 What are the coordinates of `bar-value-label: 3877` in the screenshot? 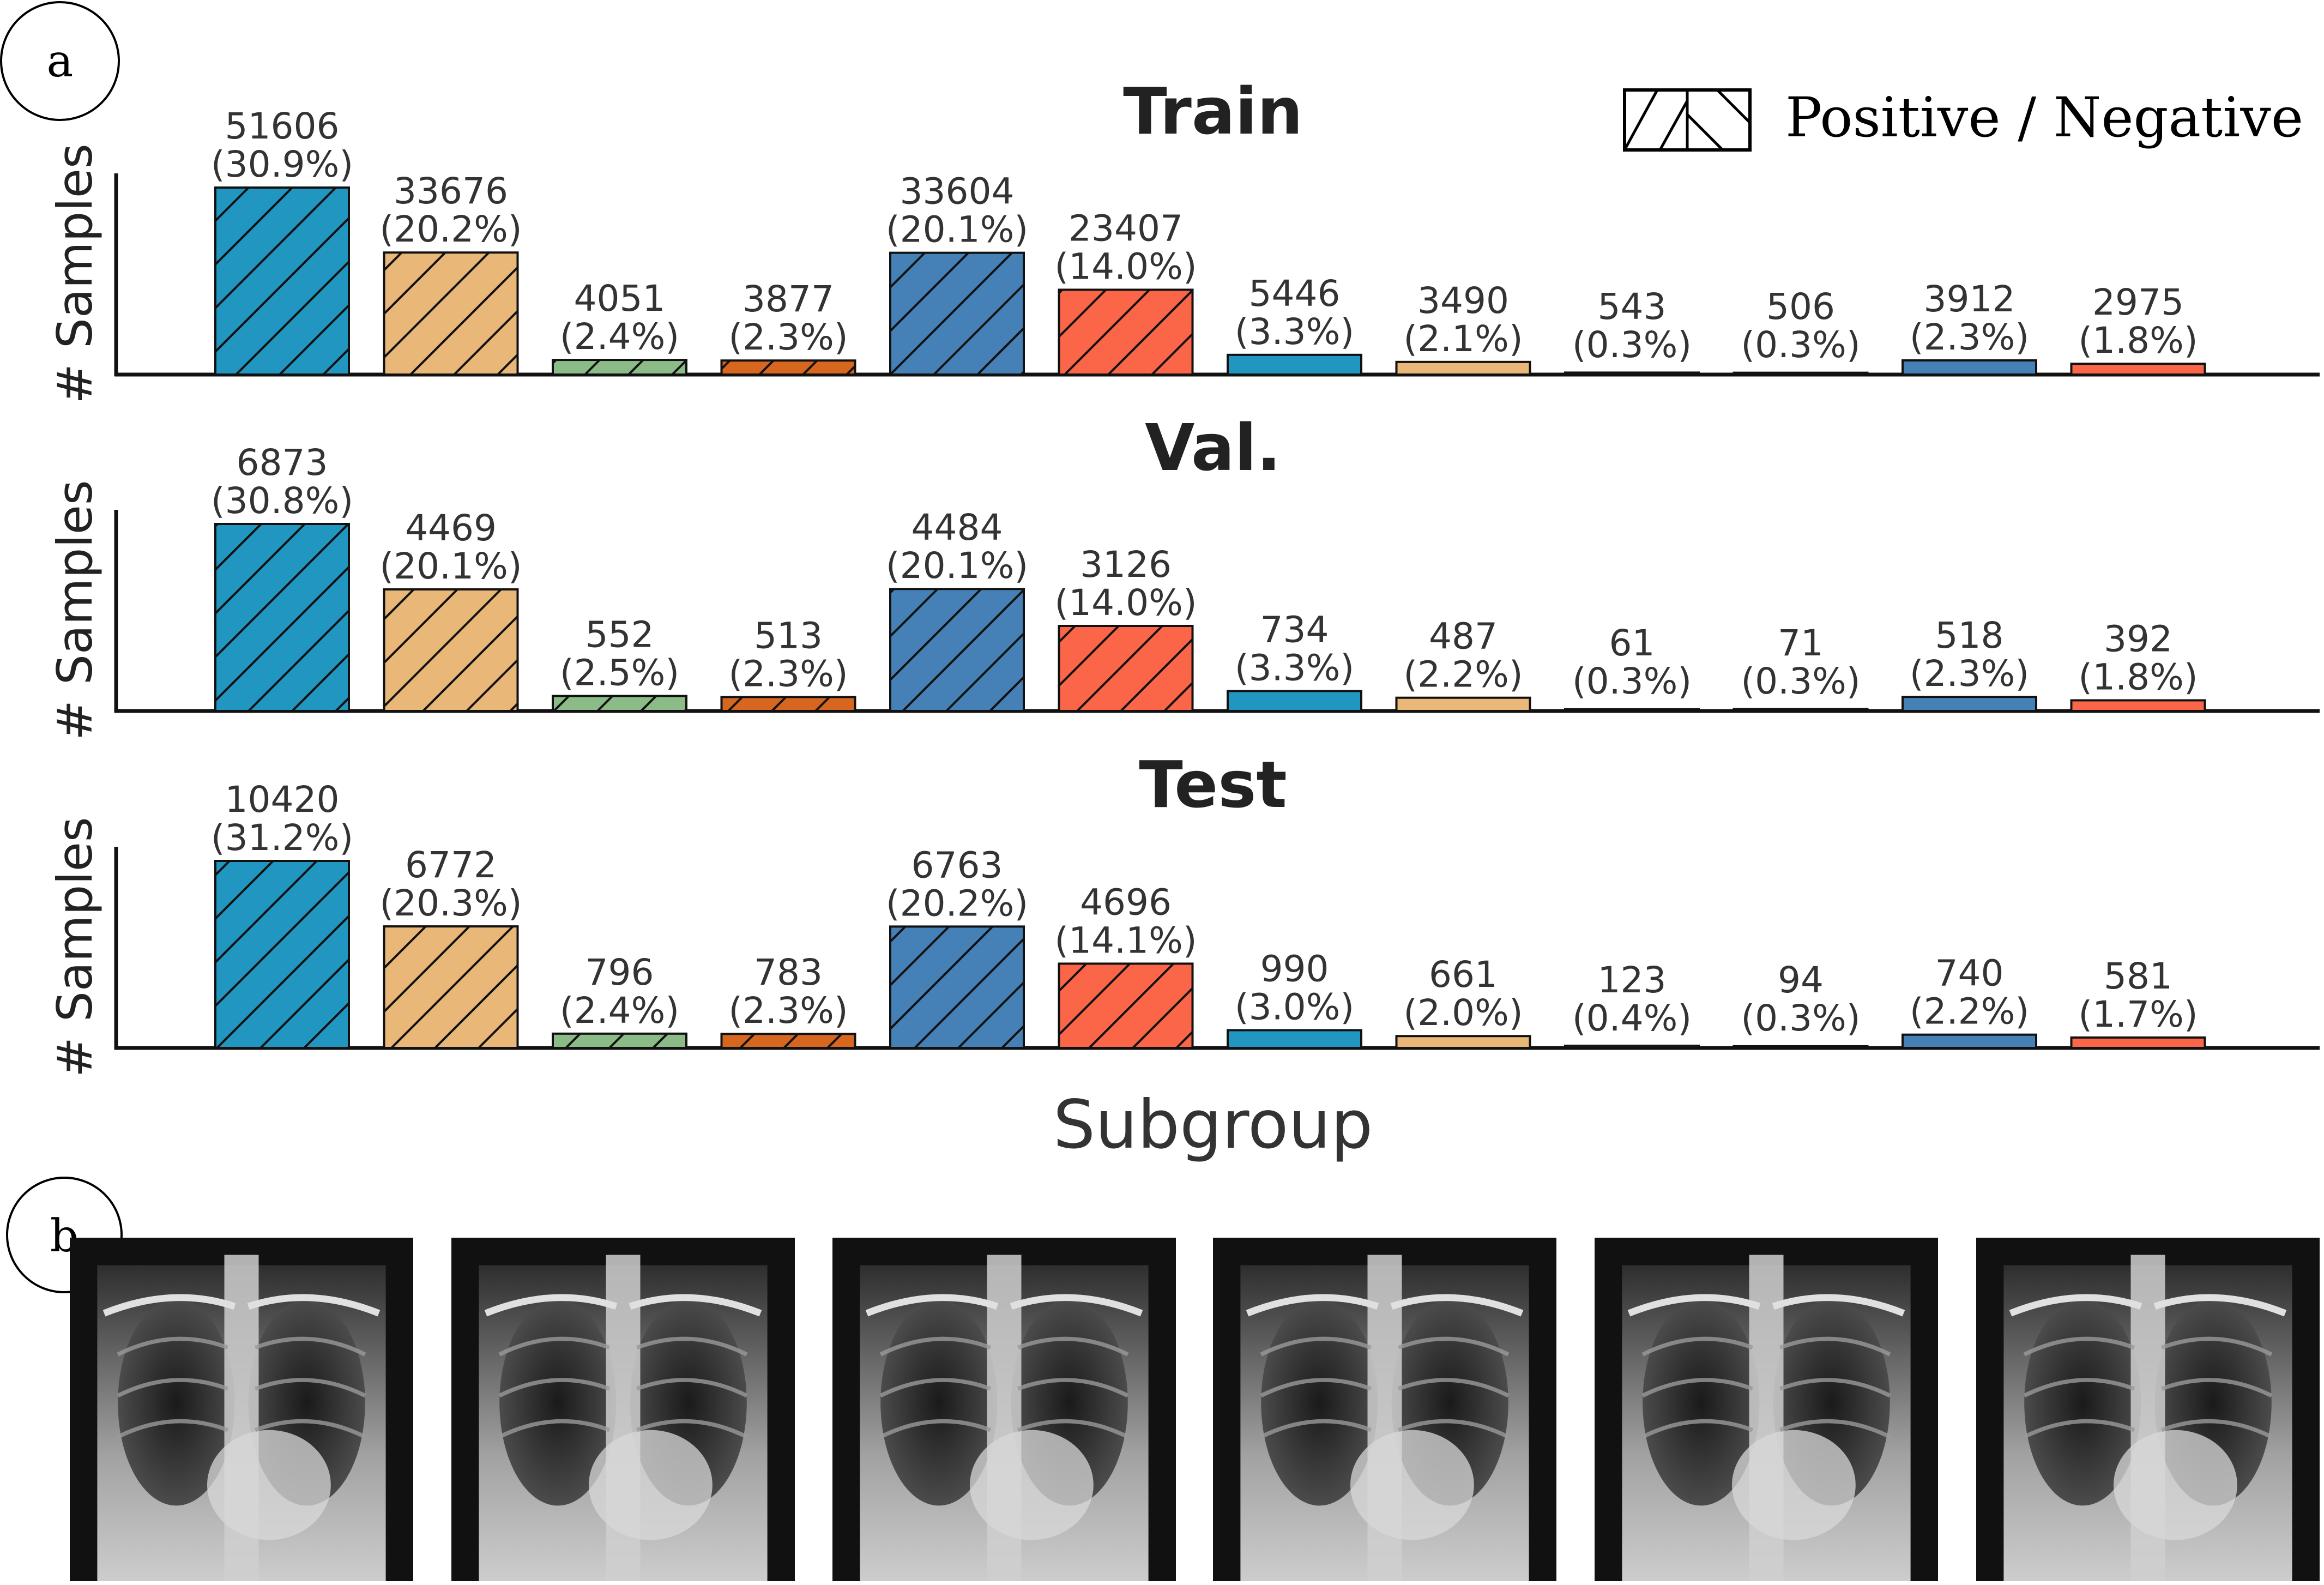 It's located at (788, 299).